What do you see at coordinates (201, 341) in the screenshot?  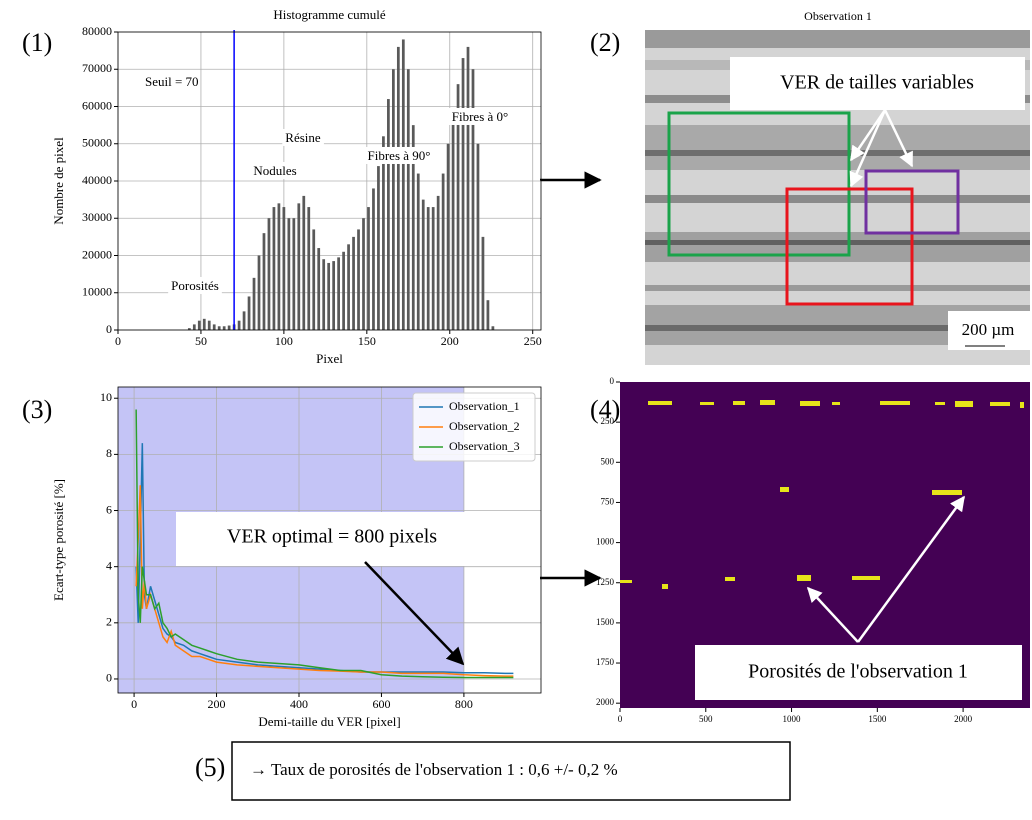 I see `x-tick-label: 50` at bounding box center [201, 341].